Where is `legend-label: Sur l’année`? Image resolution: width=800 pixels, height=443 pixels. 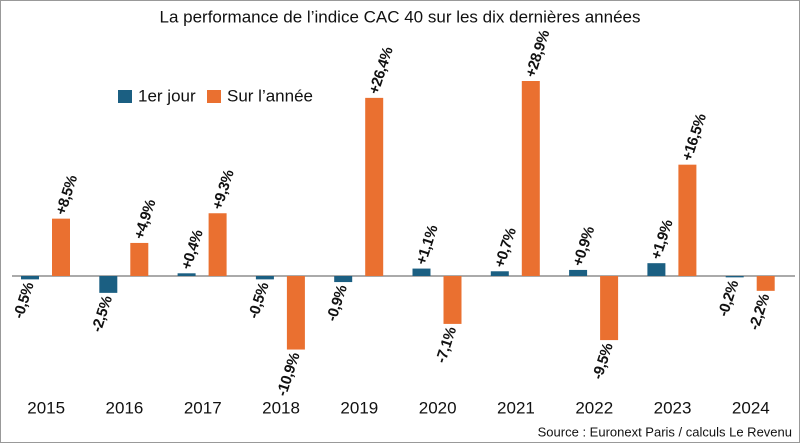 legend-label: Sur l’année is located at coordinates (270, 95).